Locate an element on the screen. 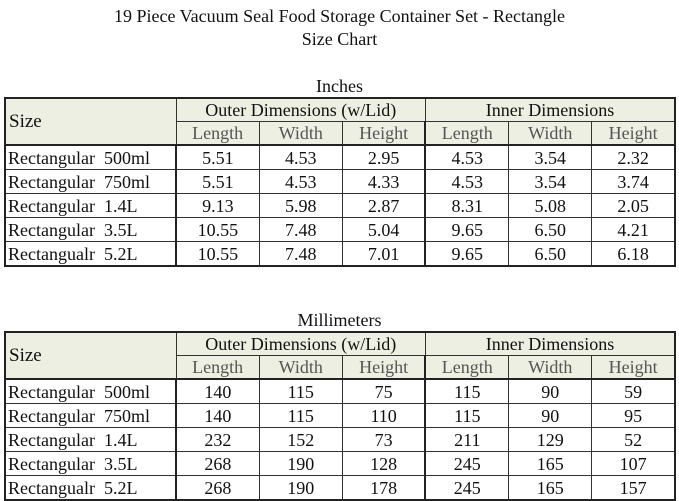 This screenshot has height=501, width=679. value-cell: 75 is located at coordinates (384, 391).